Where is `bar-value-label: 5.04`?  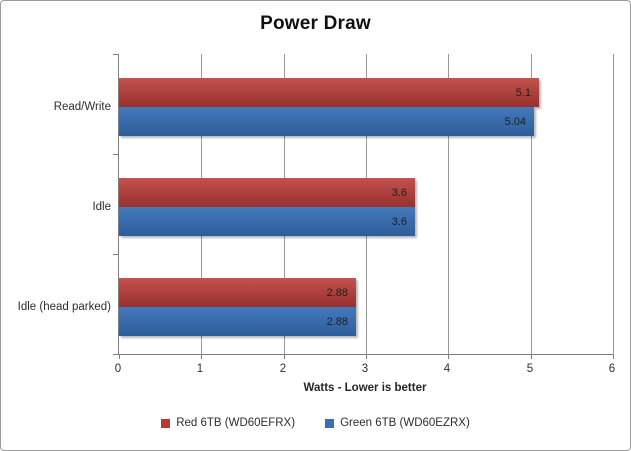 bar-value-label: 5.04 is located at coordinates (515, 121).